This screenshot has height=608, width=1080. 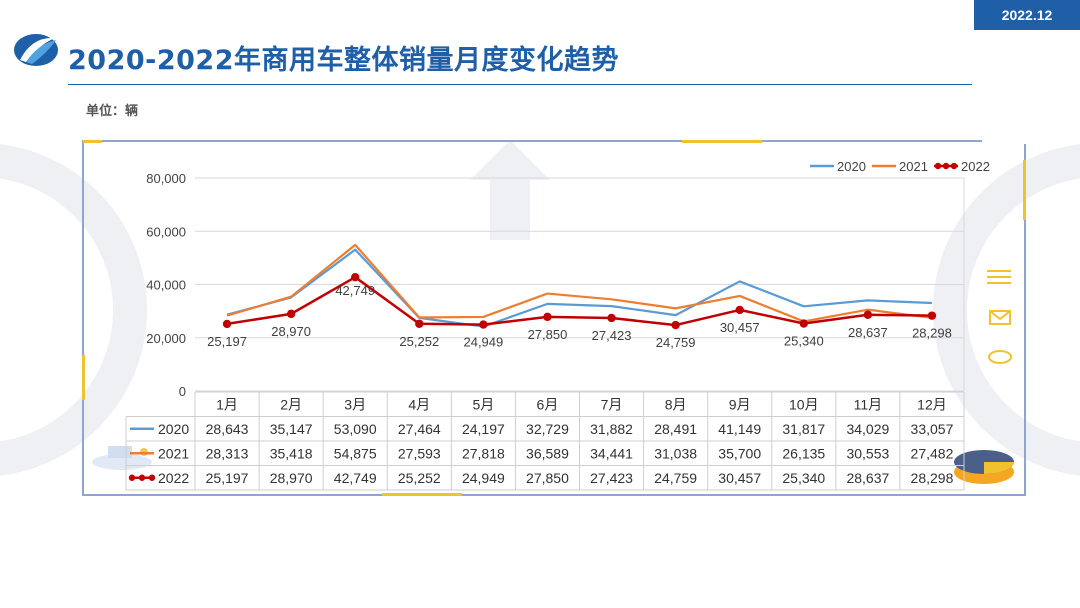 I want to click on table-cell: 34,441, so click(x=611, y=453).